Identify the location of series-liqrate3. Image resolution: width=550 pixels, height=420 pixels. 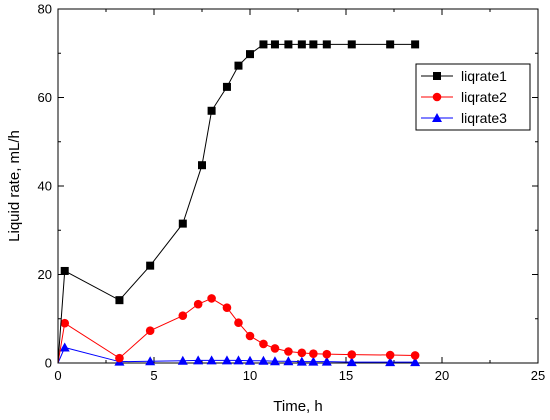
(239, 354).